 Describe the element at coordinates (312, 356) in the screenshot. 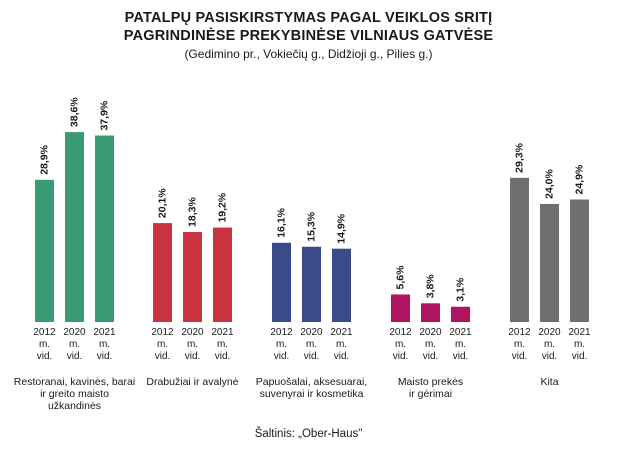

I see `year-tick-g2-y1-l2: vid.` at that location.